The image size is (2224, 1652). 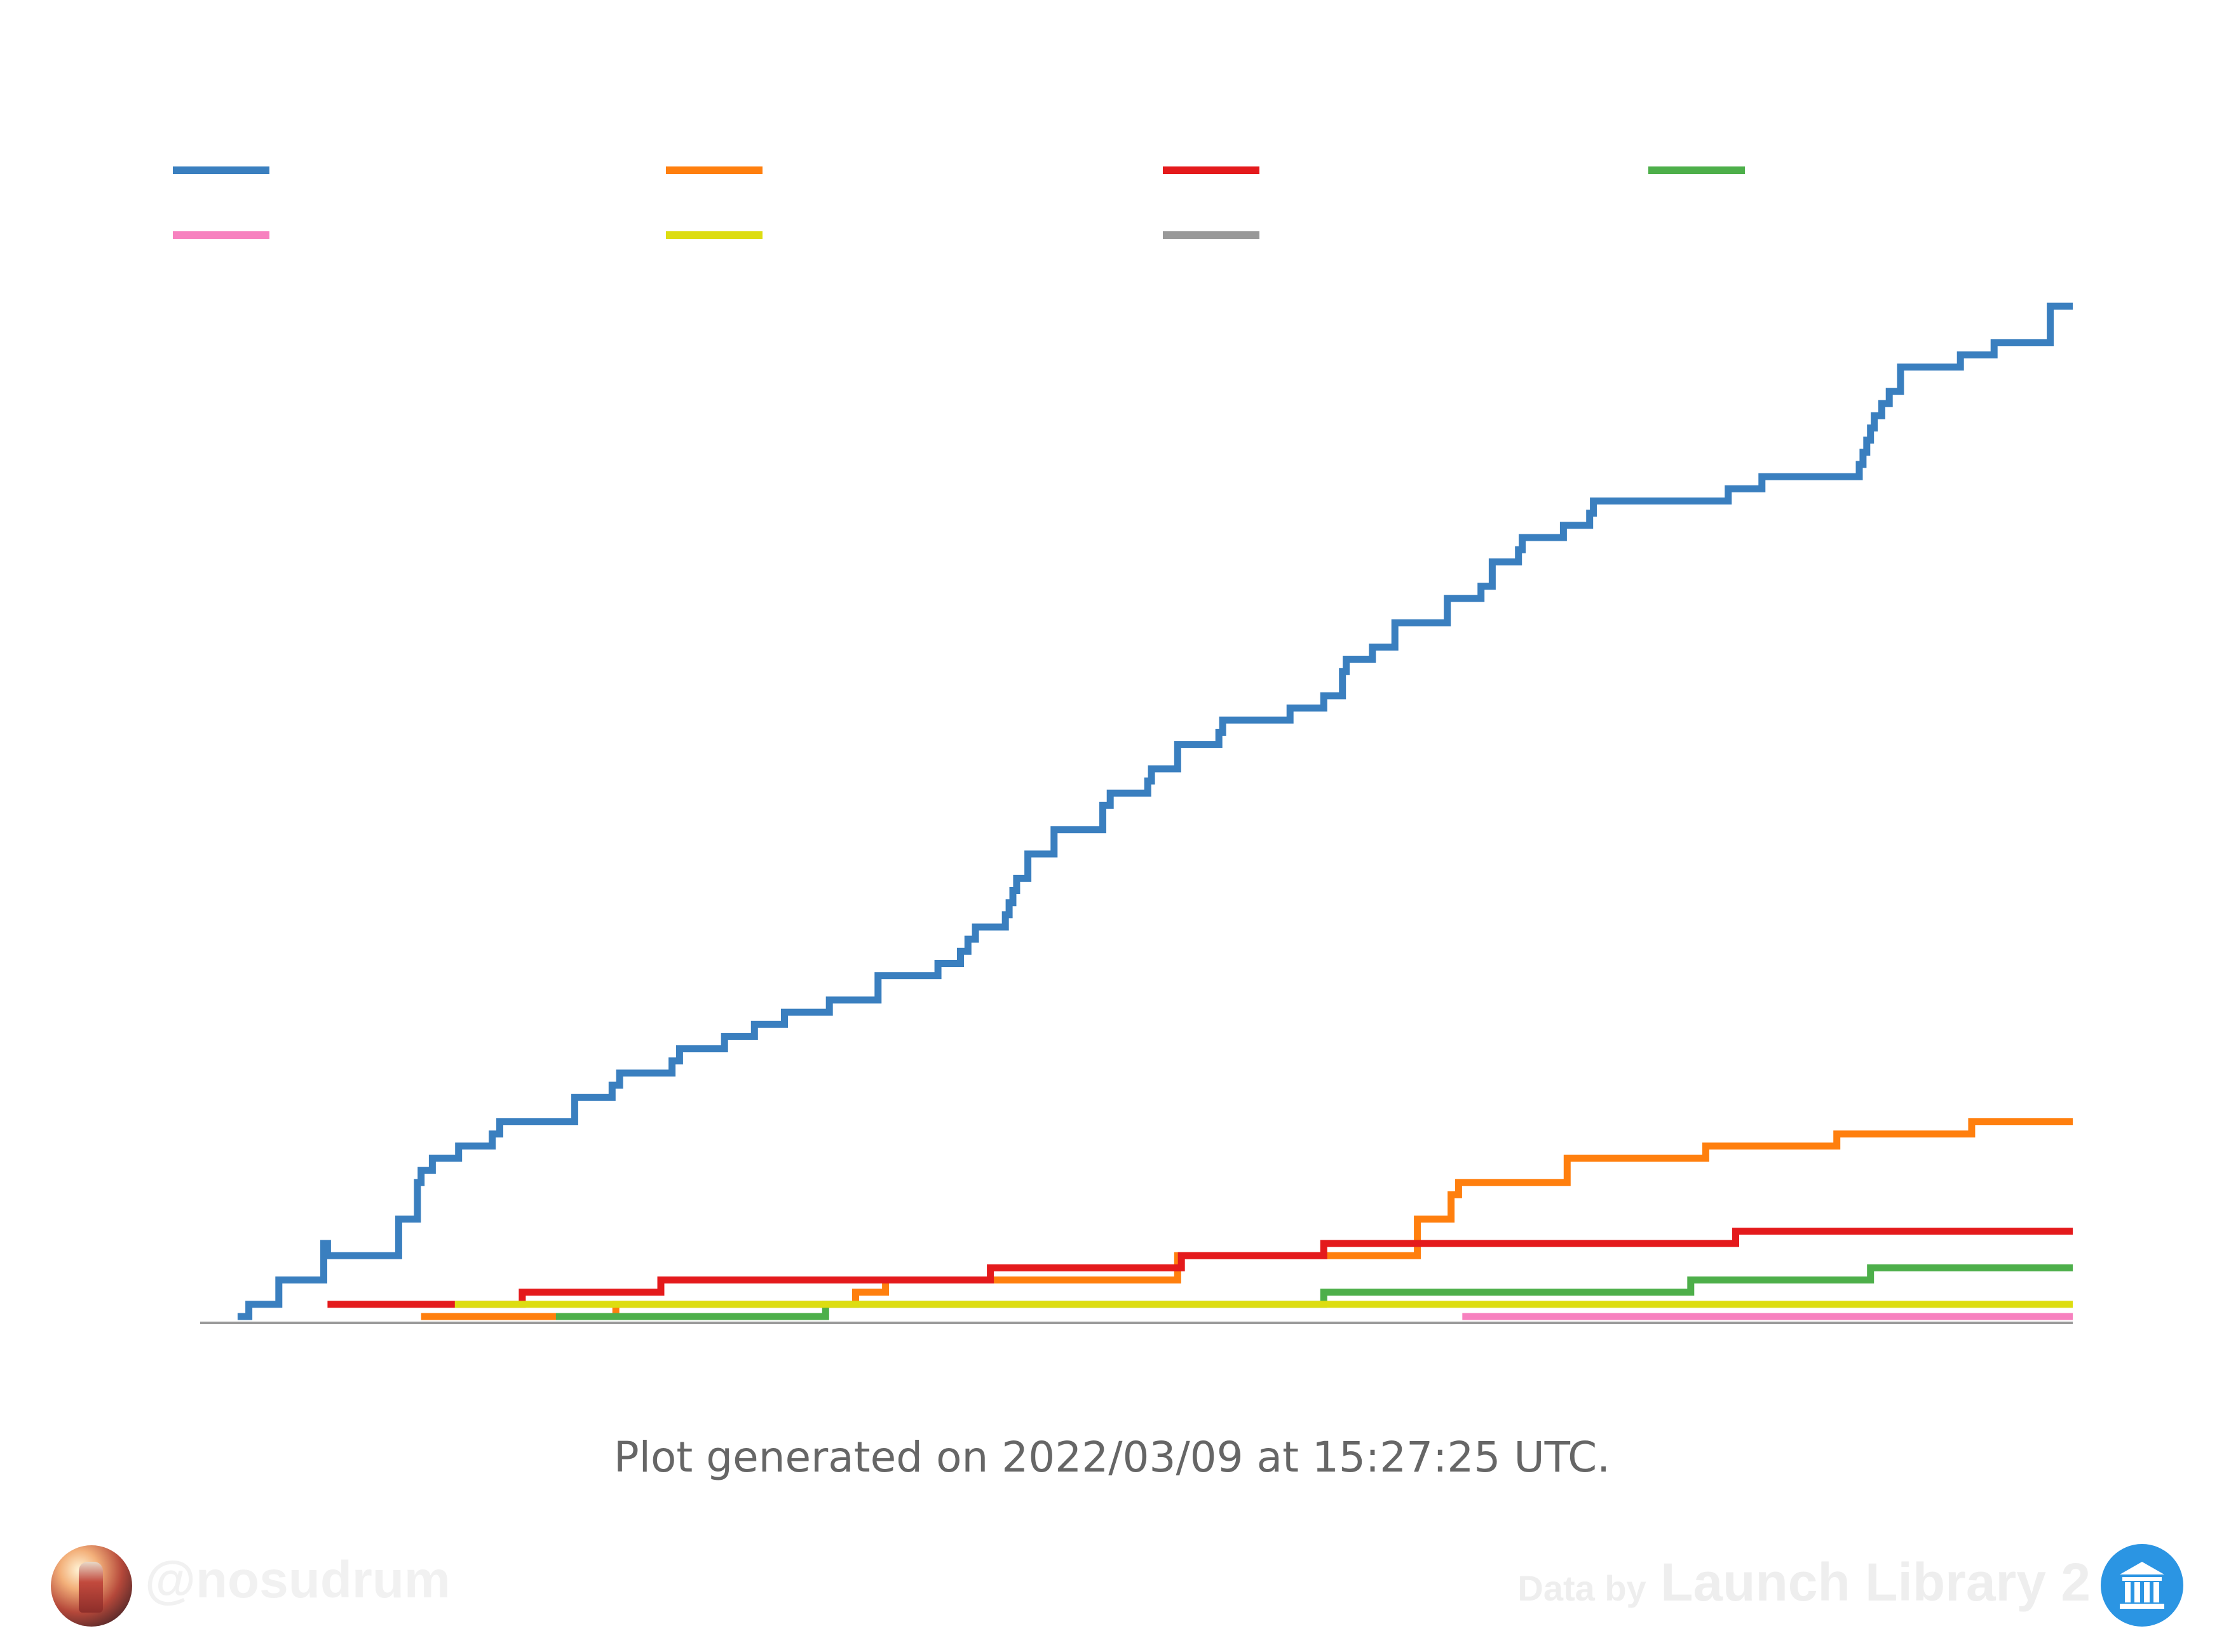 I want to click on museum-icon, so click(x=2142, y=1586).